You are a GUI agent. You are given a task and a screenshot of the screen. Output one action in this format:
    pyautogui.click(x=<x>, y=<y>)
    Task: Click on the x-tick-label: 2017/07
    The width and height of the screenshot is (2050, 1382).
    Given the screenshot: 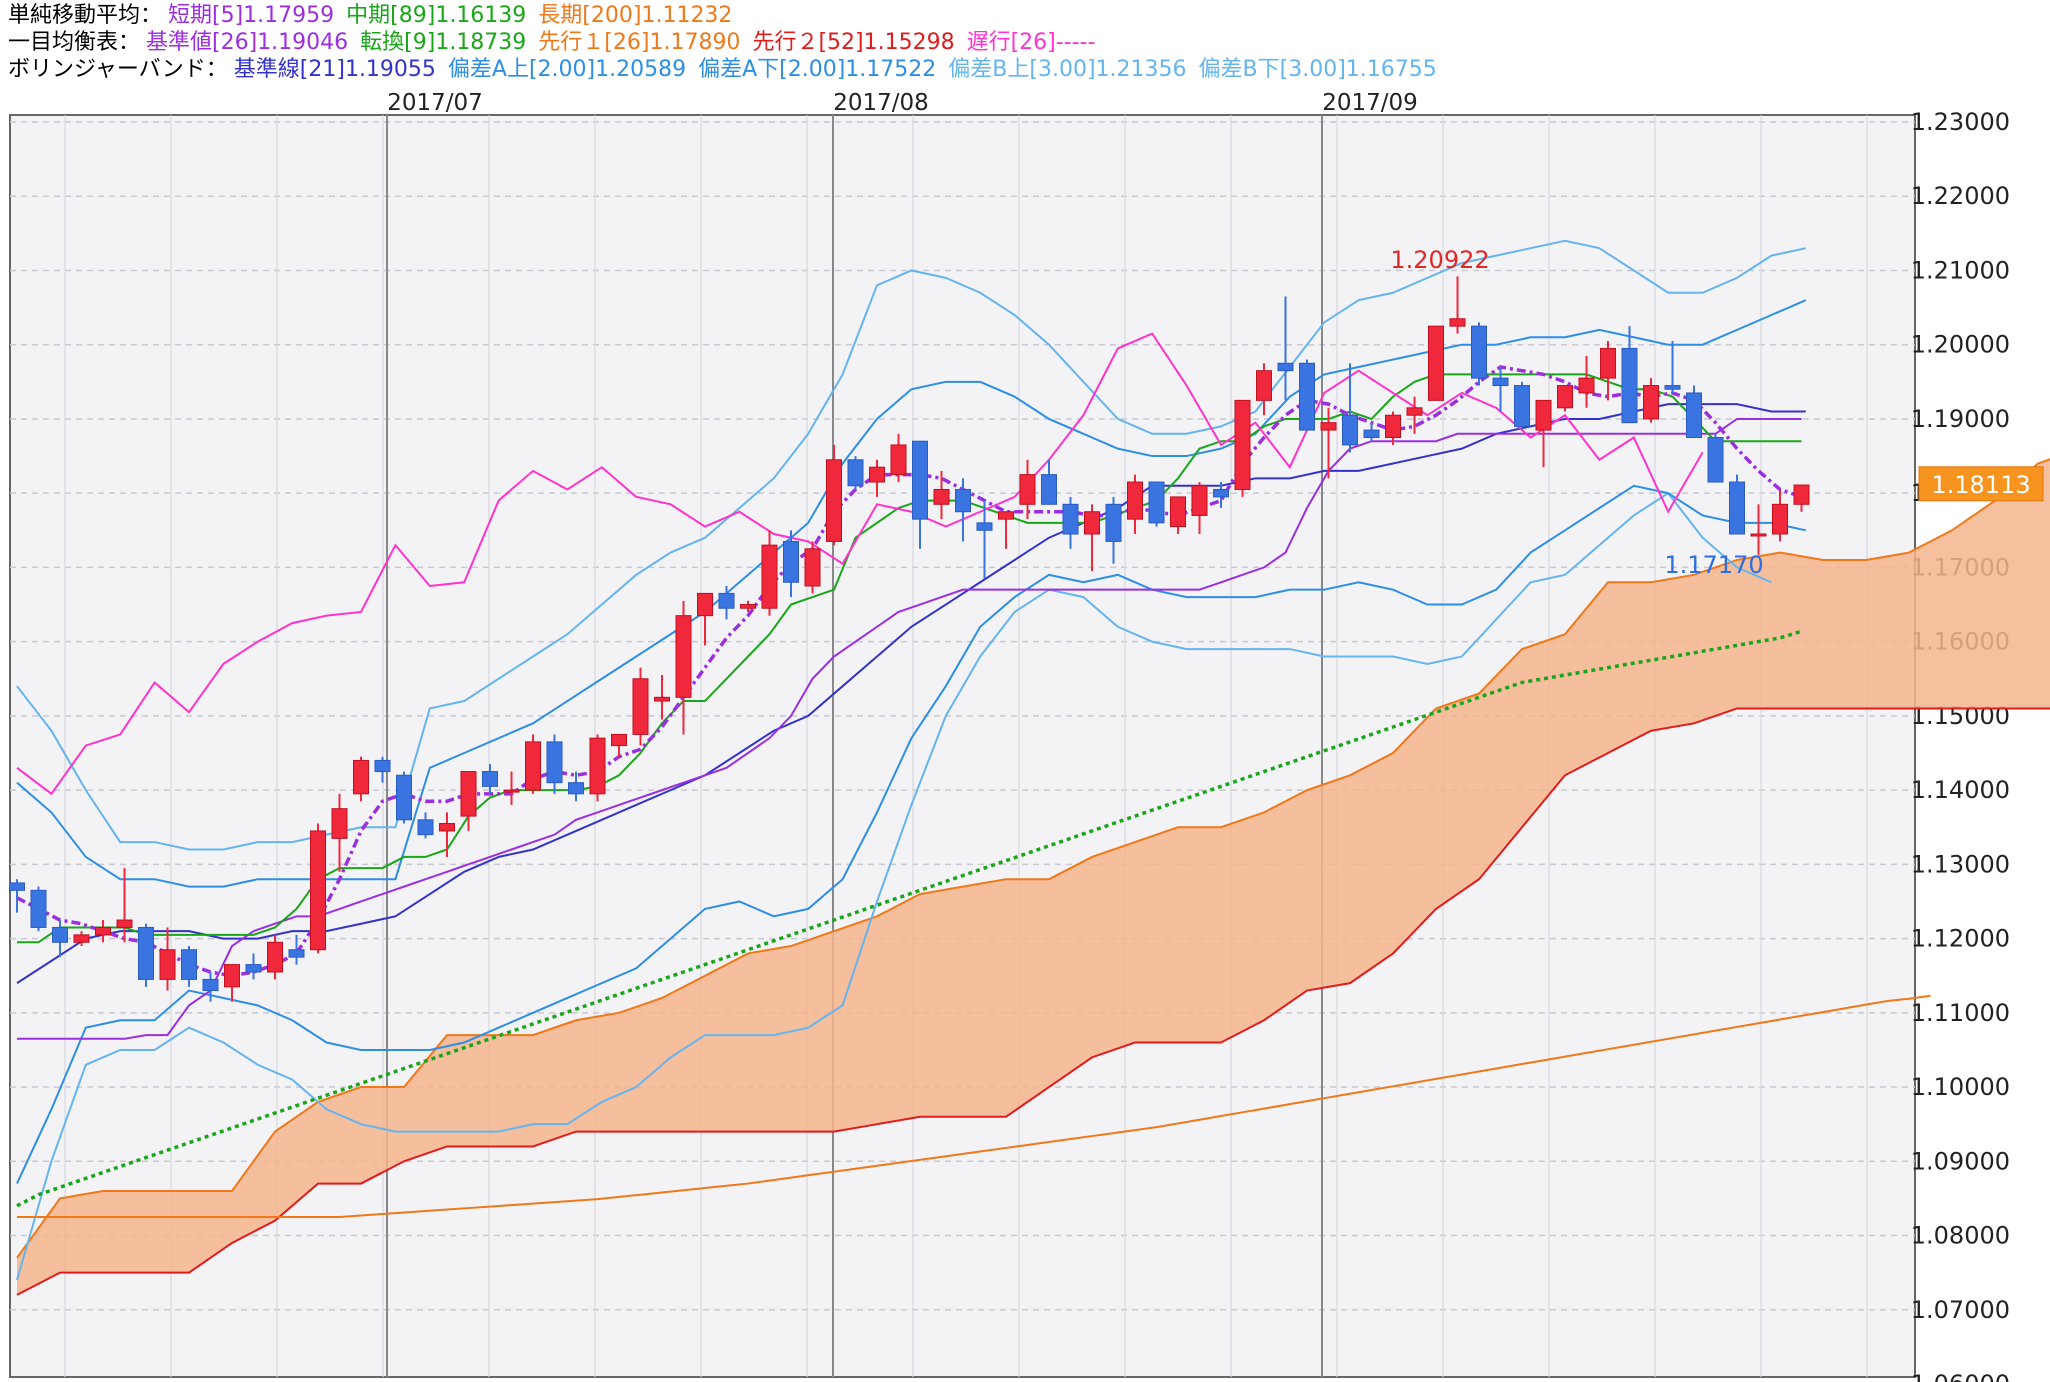 What is the action you would take?
    pyautogui.click(x=435, y=103)
    